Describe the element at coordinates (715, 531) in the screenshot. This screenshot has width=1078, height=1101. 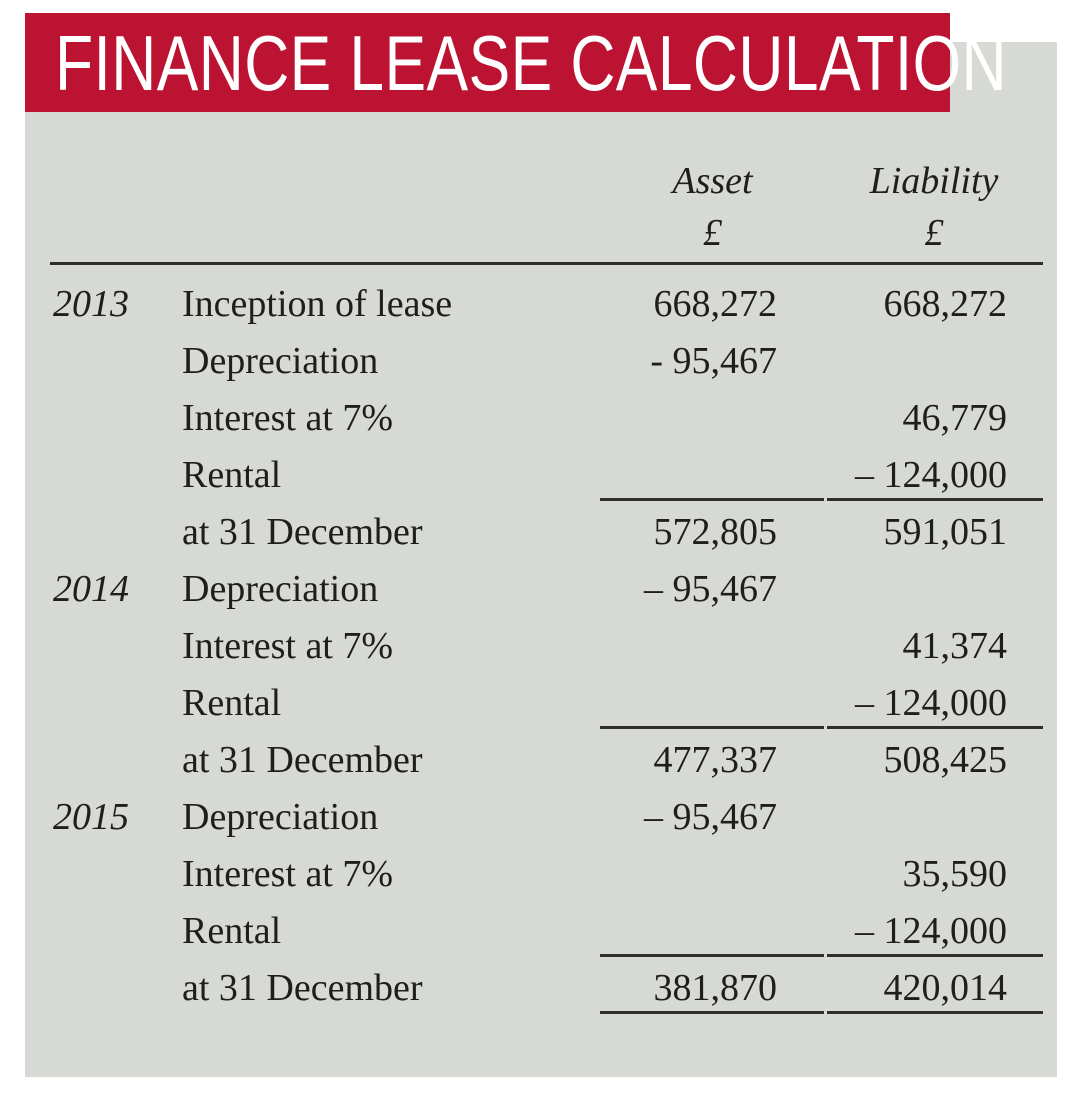
I see `asset-value: 572,805` at that location.